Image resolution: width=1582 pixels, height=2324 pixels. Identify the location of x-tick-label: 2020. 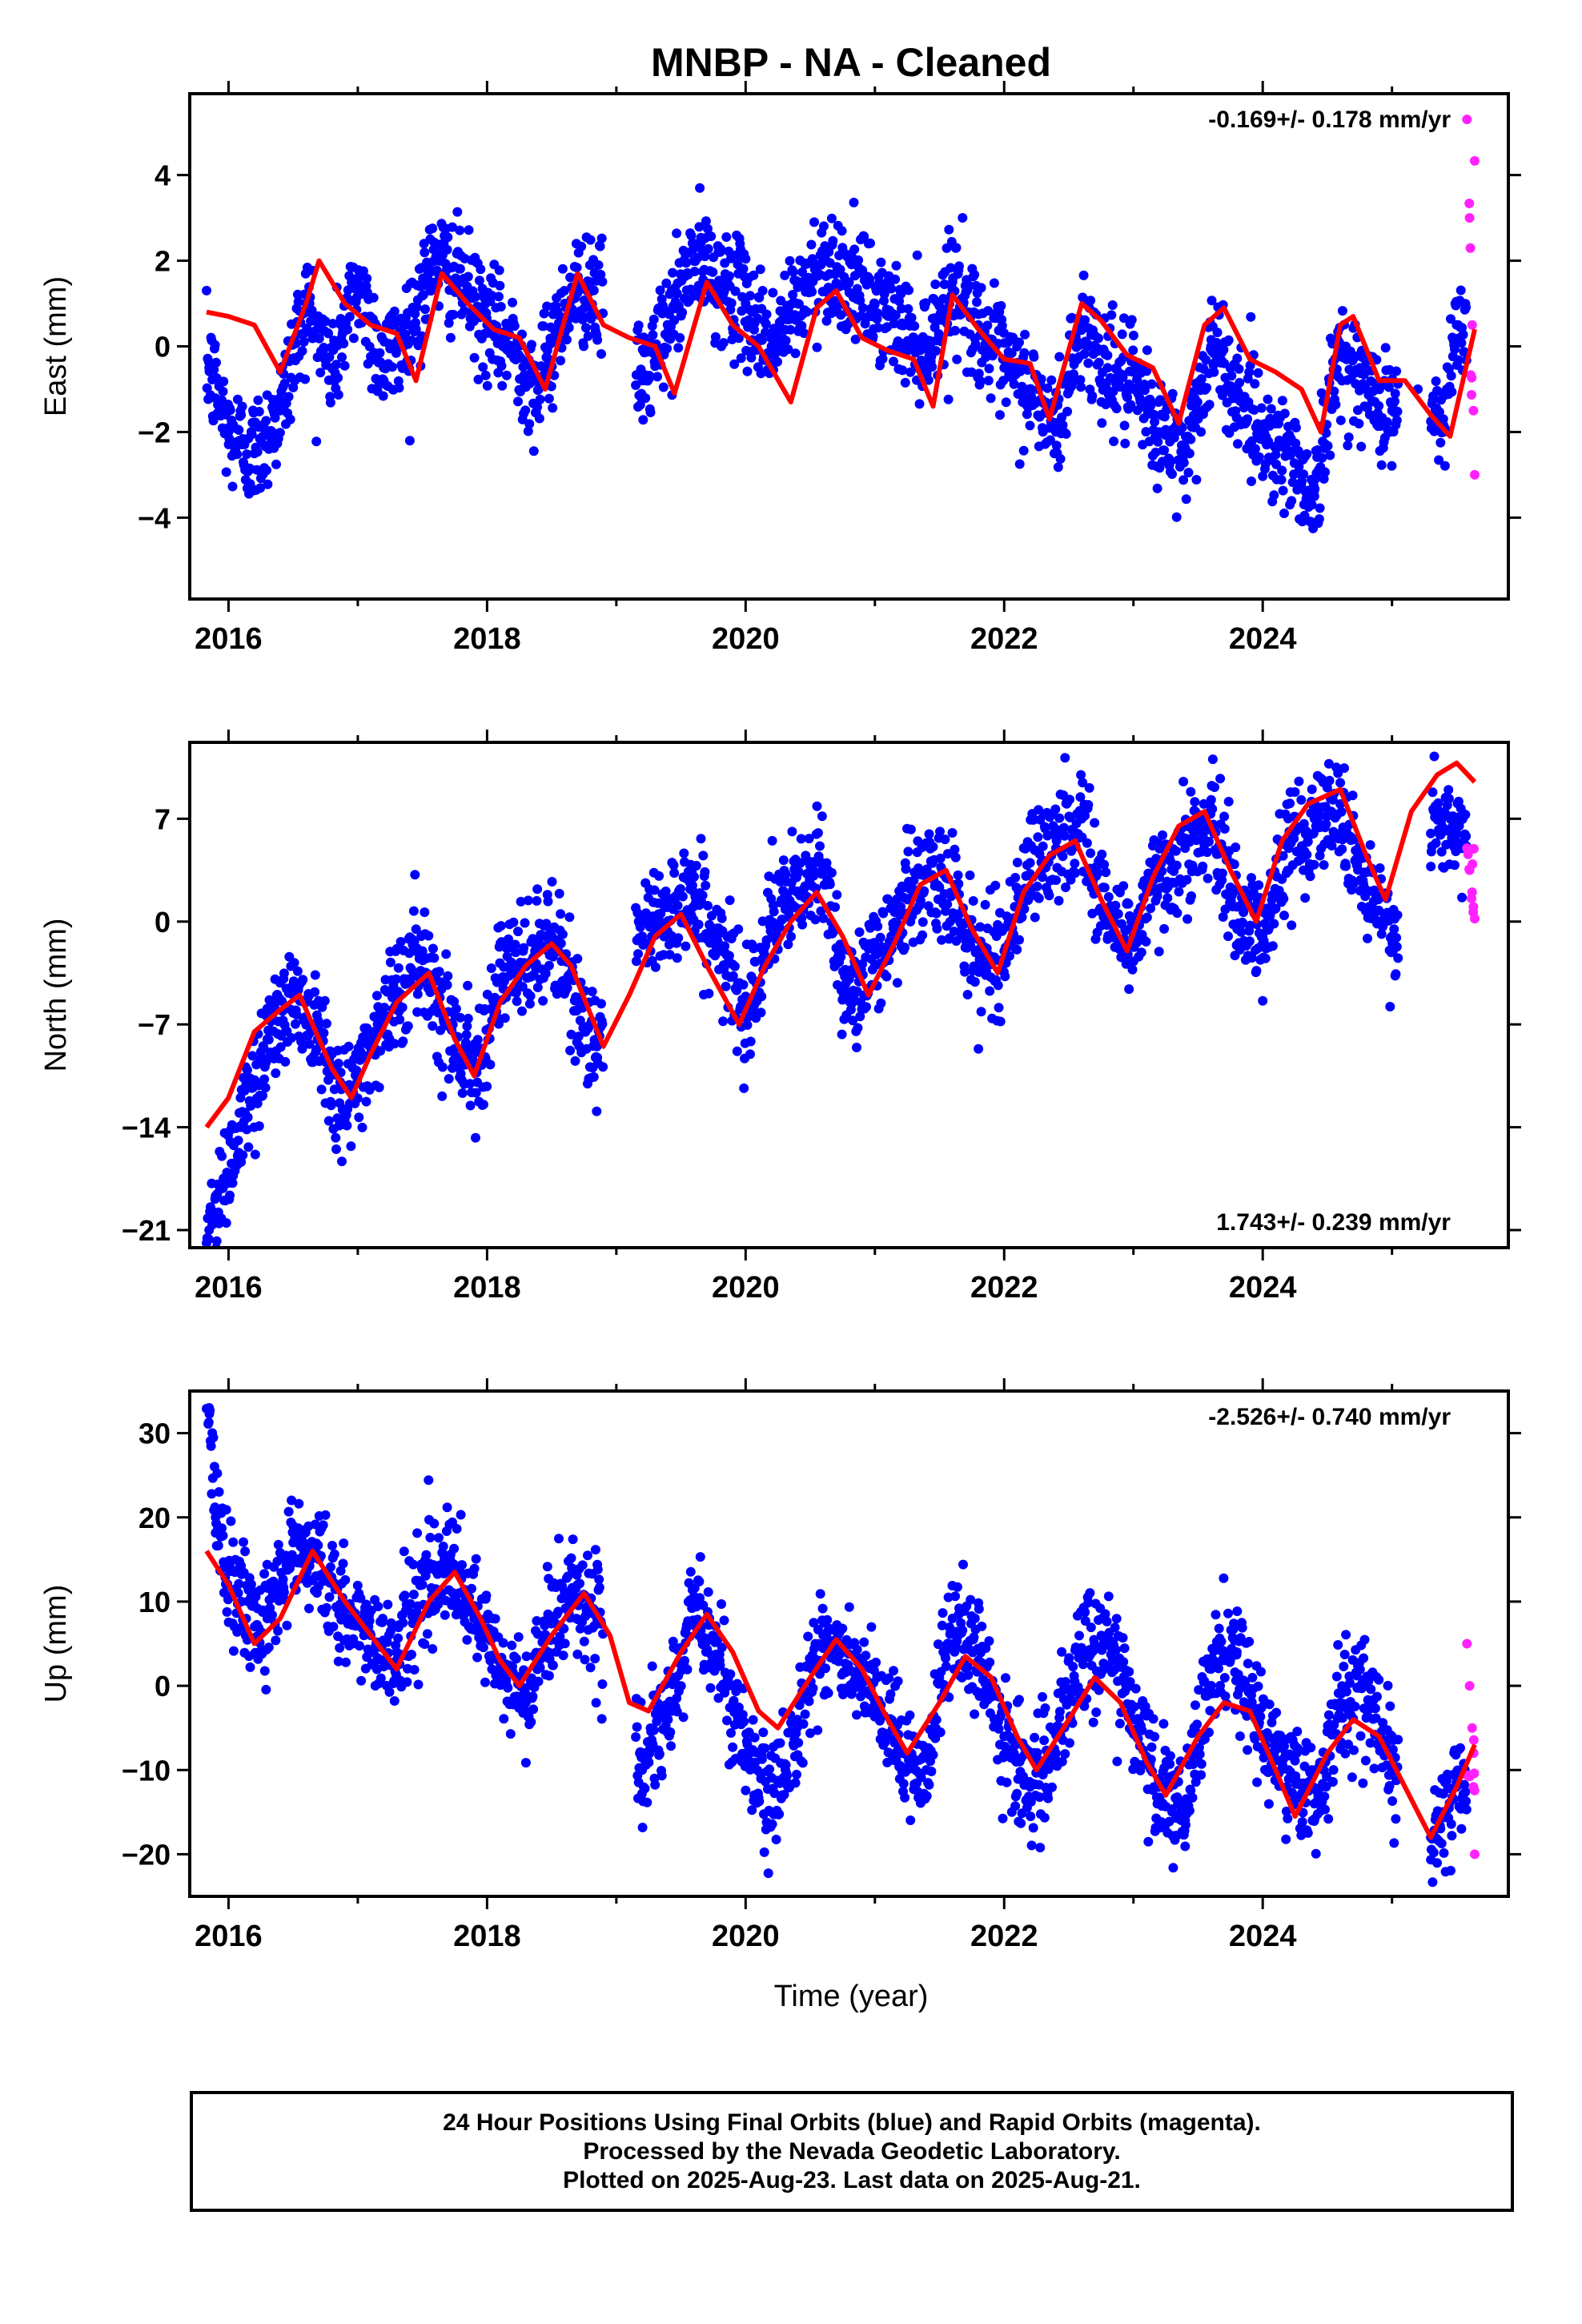
(746, 1288).